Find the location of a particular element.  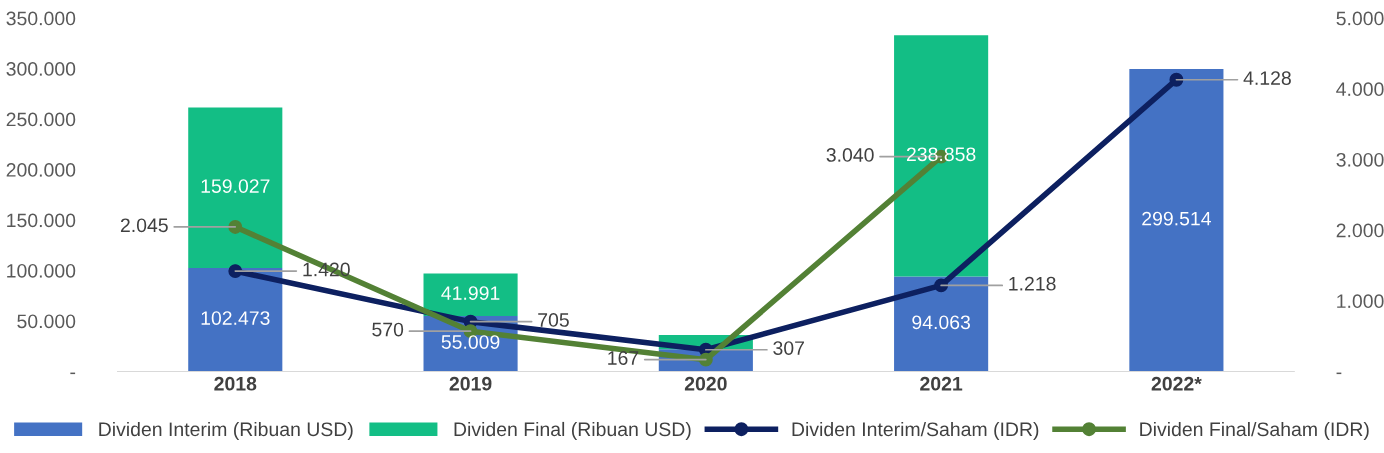

data-label: 570 is located at coordinates (388, 329).